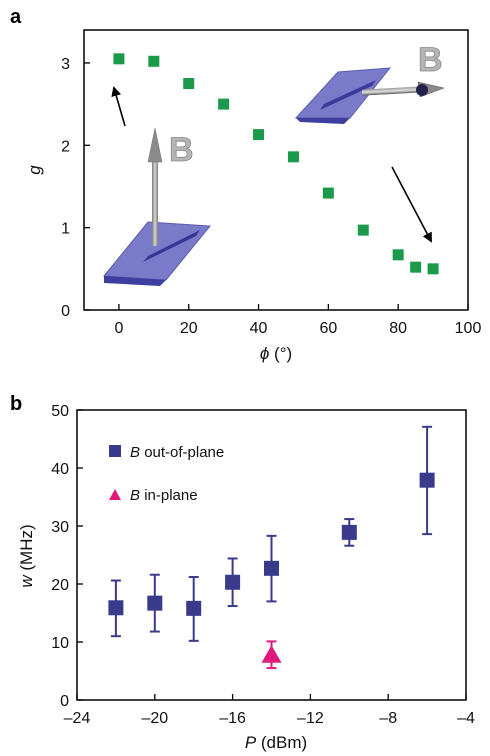  Describe the element at coordinates (60, 585) in the screenshot. I see `panel-b-y-tick-label: 20` at that location.